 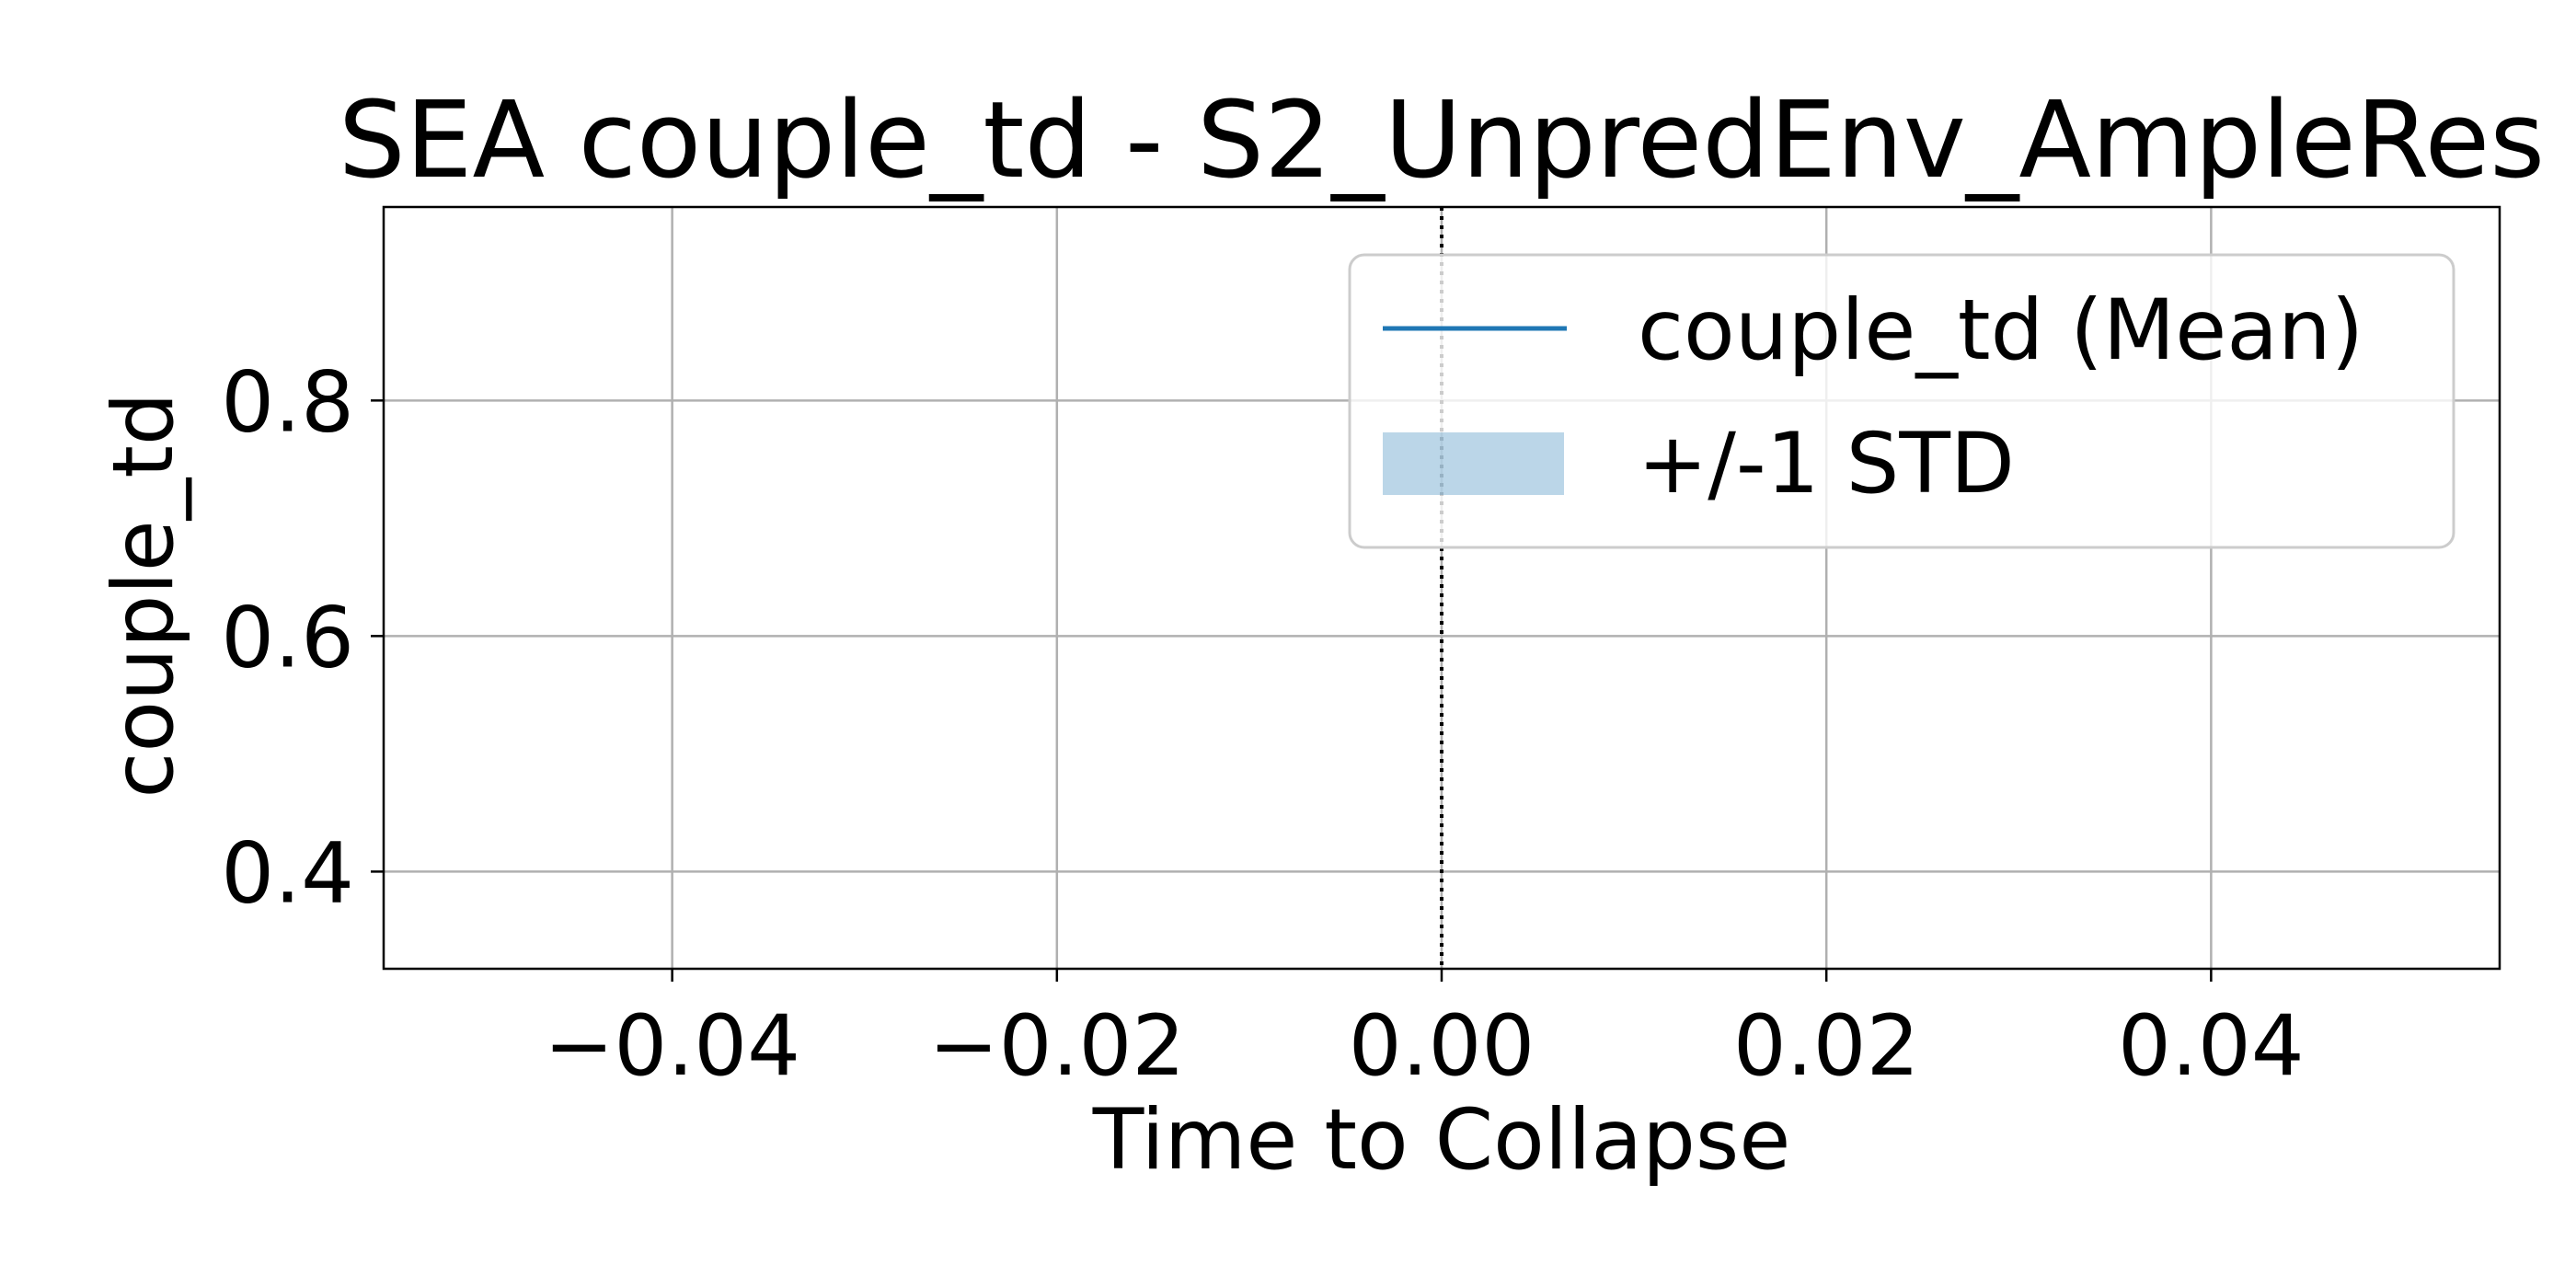 I want to click on legend-box, so click(x=1901, y=401).